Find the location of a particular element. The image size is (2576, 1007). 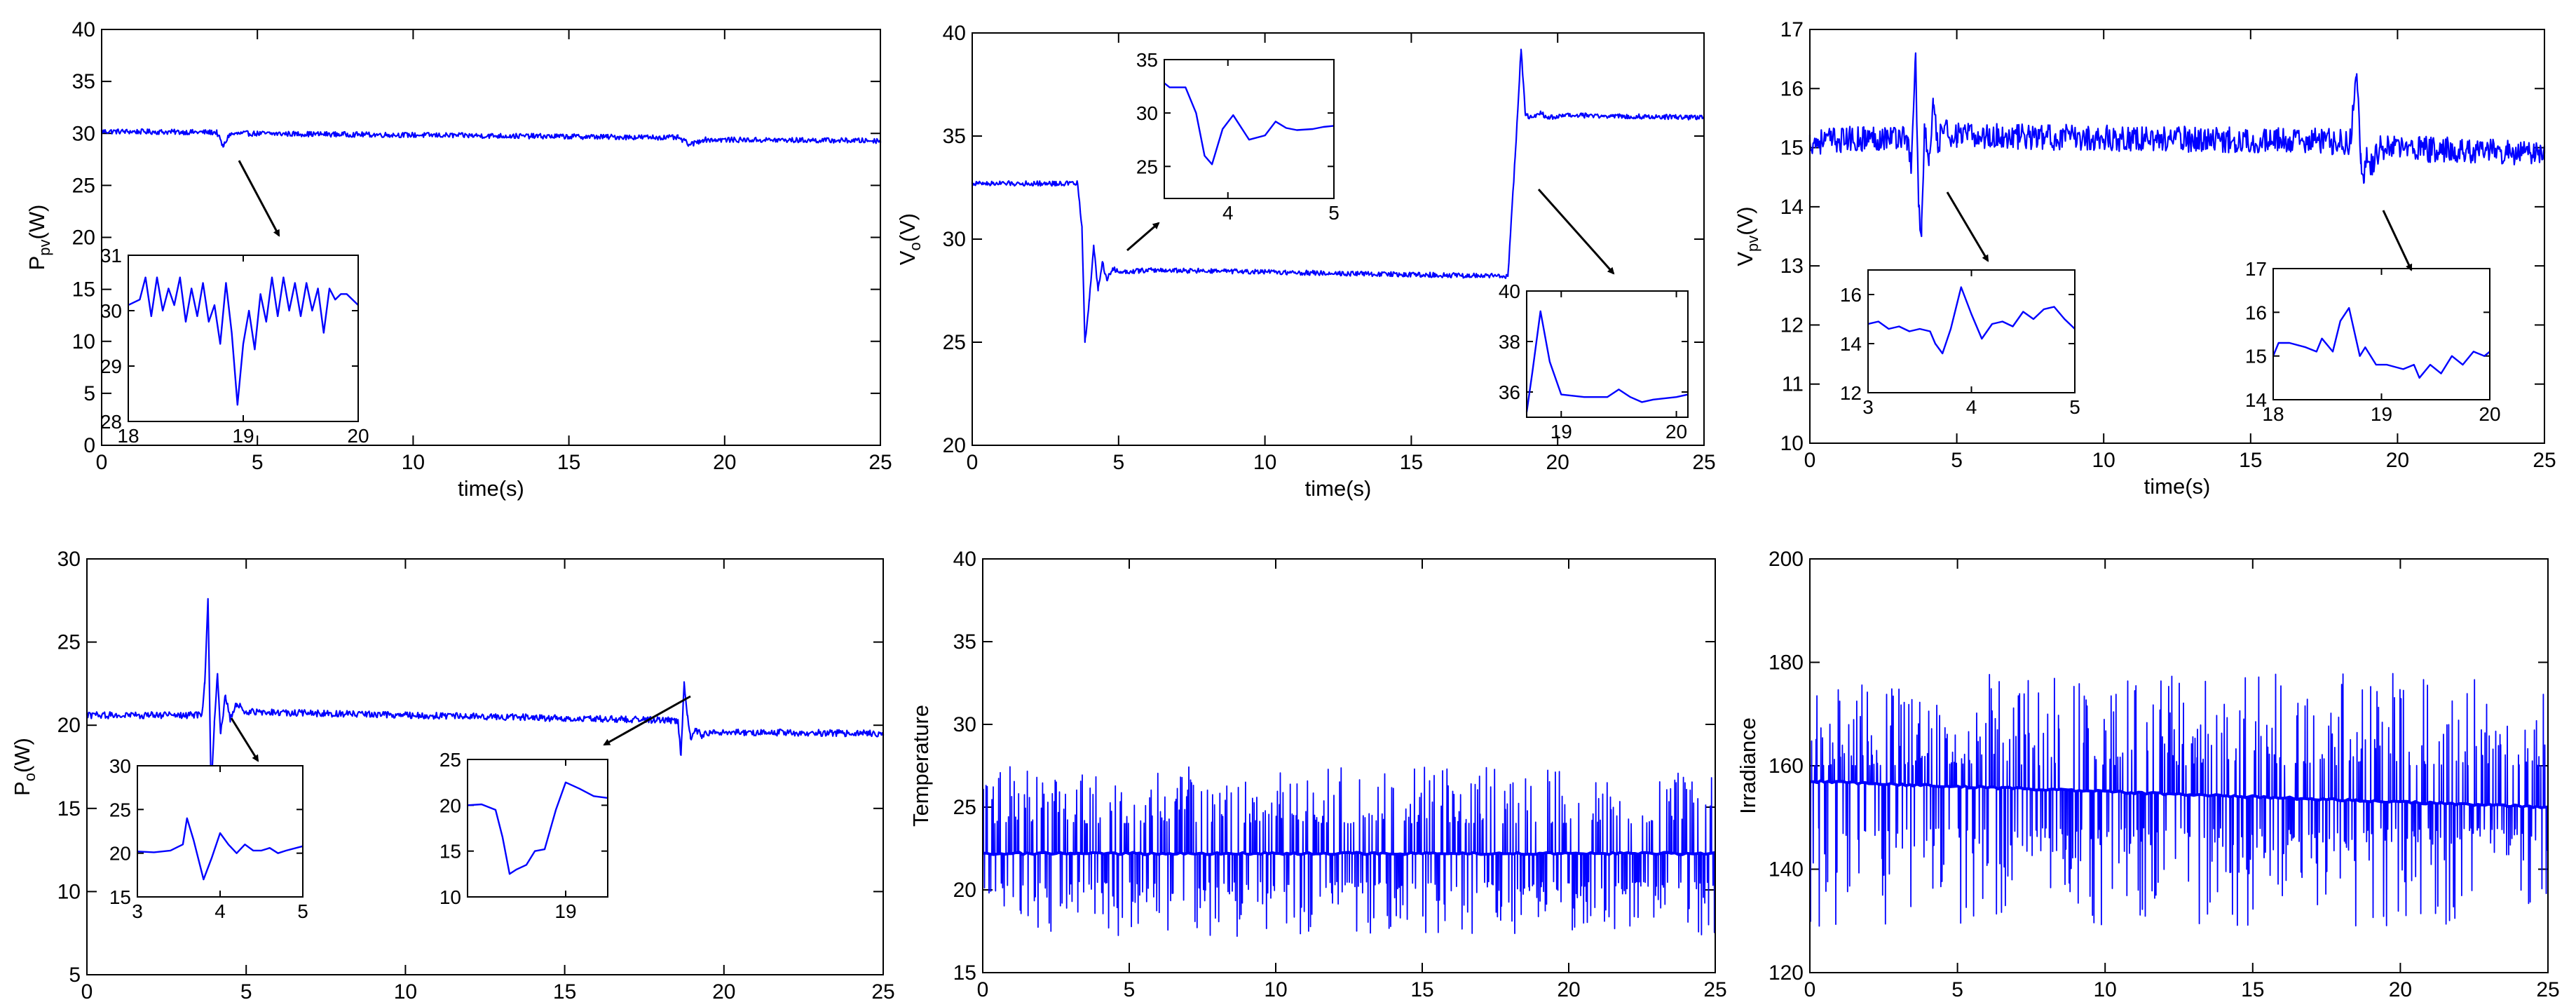

chart-bottom-middle-frame is located at coordinates (1349, 765).